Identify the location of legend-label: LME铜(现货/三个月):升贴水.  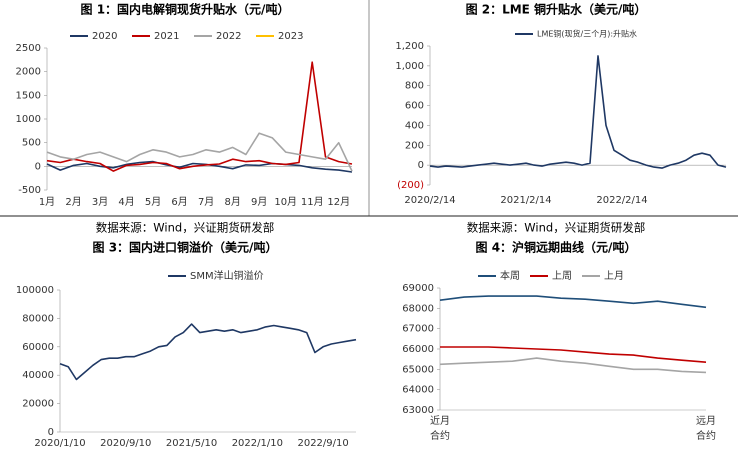
(587, 34).